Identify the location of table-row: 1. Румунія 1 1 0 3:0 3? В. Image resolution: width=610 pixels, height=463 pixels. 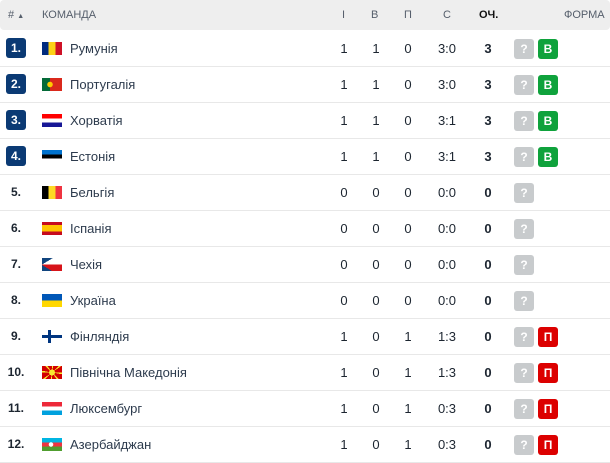
(305, 48).